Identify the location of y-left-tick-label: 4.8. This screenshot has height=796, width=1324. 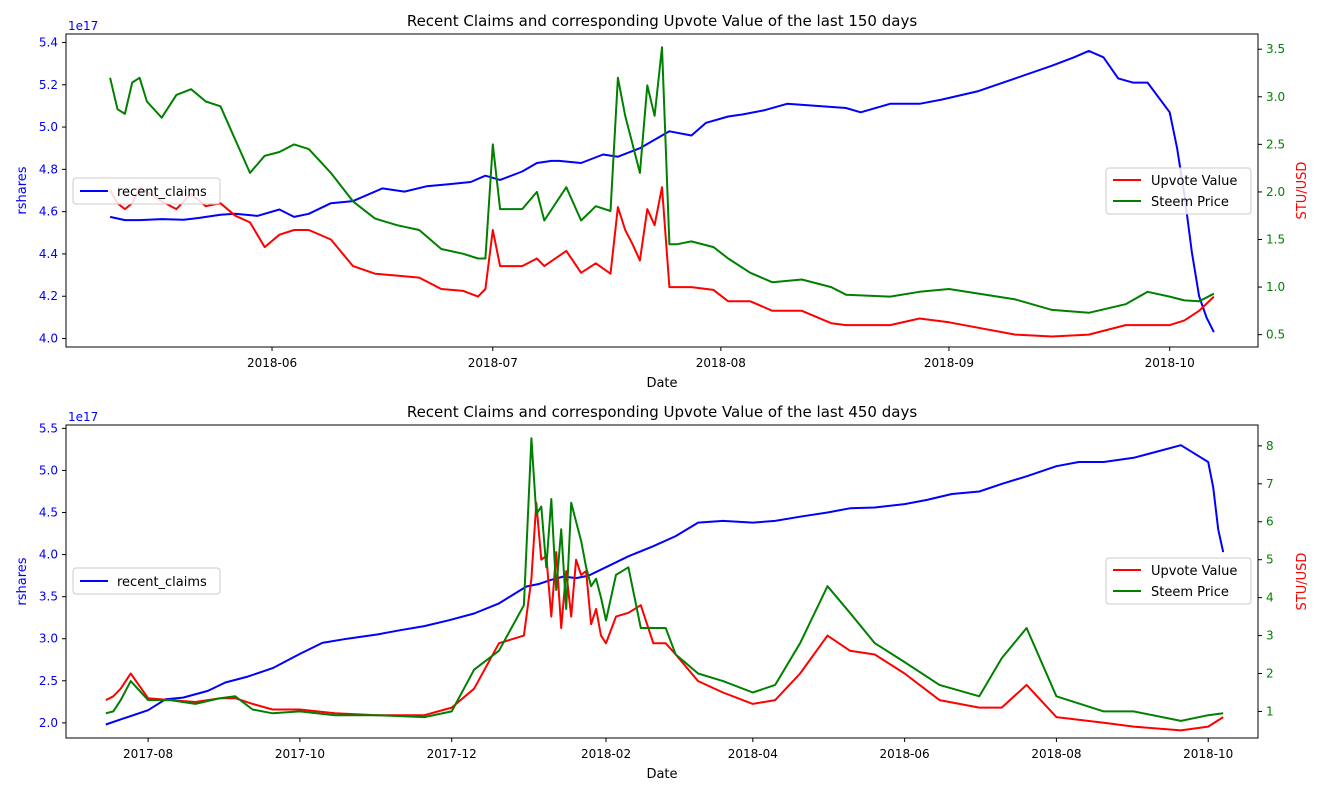
(48, 169).